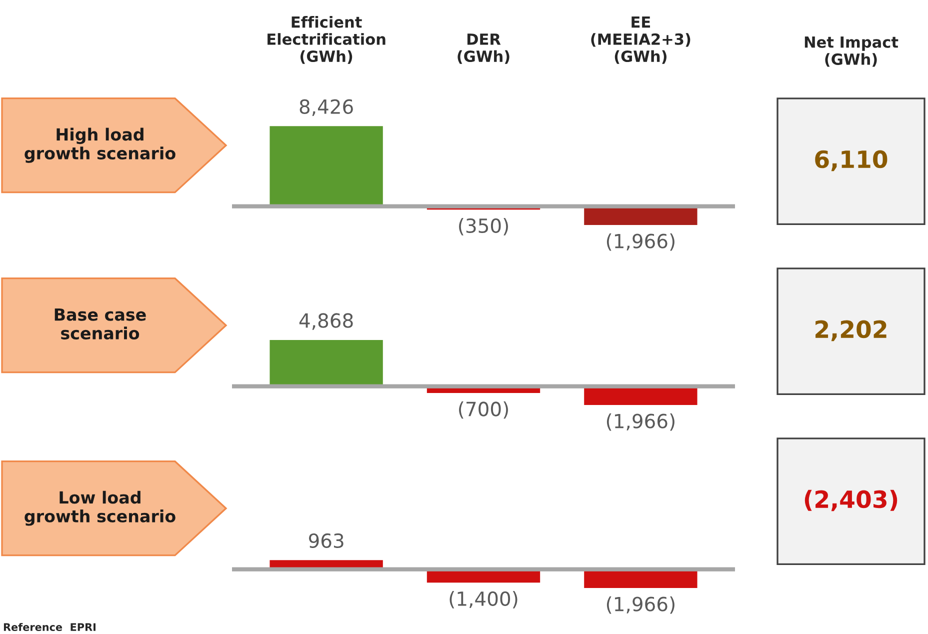  What do you see at coordinates (327, 40) in the screenshot?
I see `x-tick-label: Efficient Electrification (GWh)` at bounding box center [327, 40].